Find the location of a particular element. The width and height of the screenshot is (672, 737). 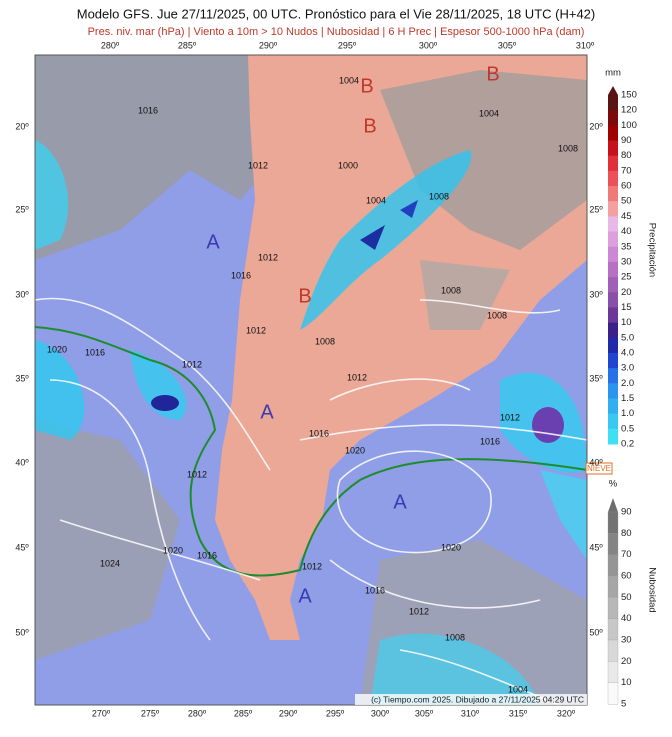

lon-label: 285º is located at coordinates (243, 713).